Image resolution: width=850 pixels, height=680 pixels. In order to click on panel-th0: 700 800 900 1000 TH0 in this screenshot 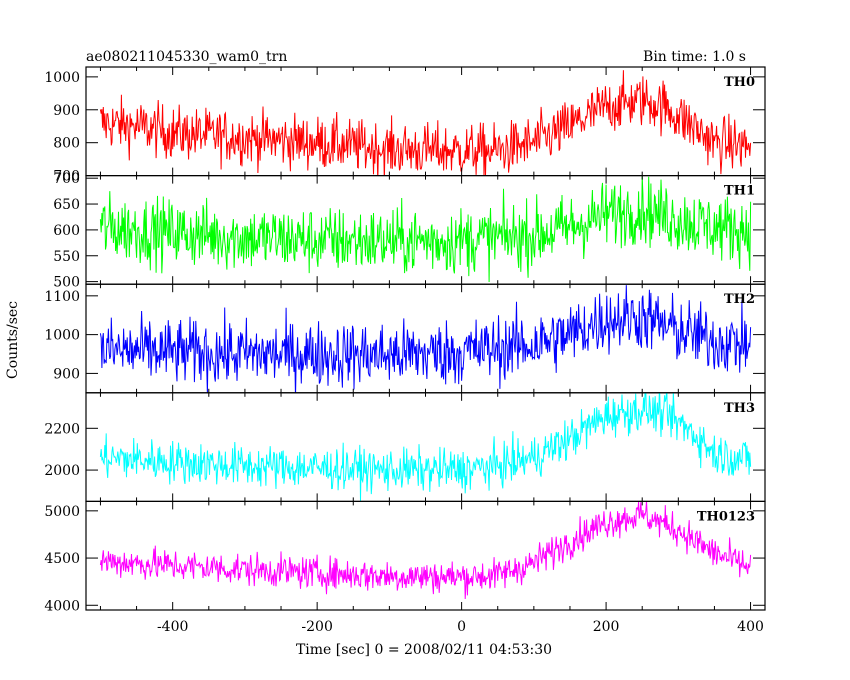, I will do `click(405, 125)`.